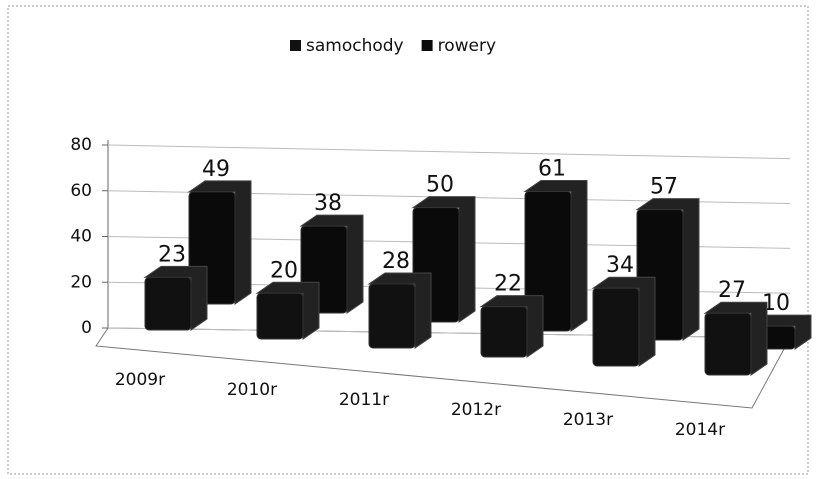  I want to click on y-tick-label: 20, so click(81, 282).